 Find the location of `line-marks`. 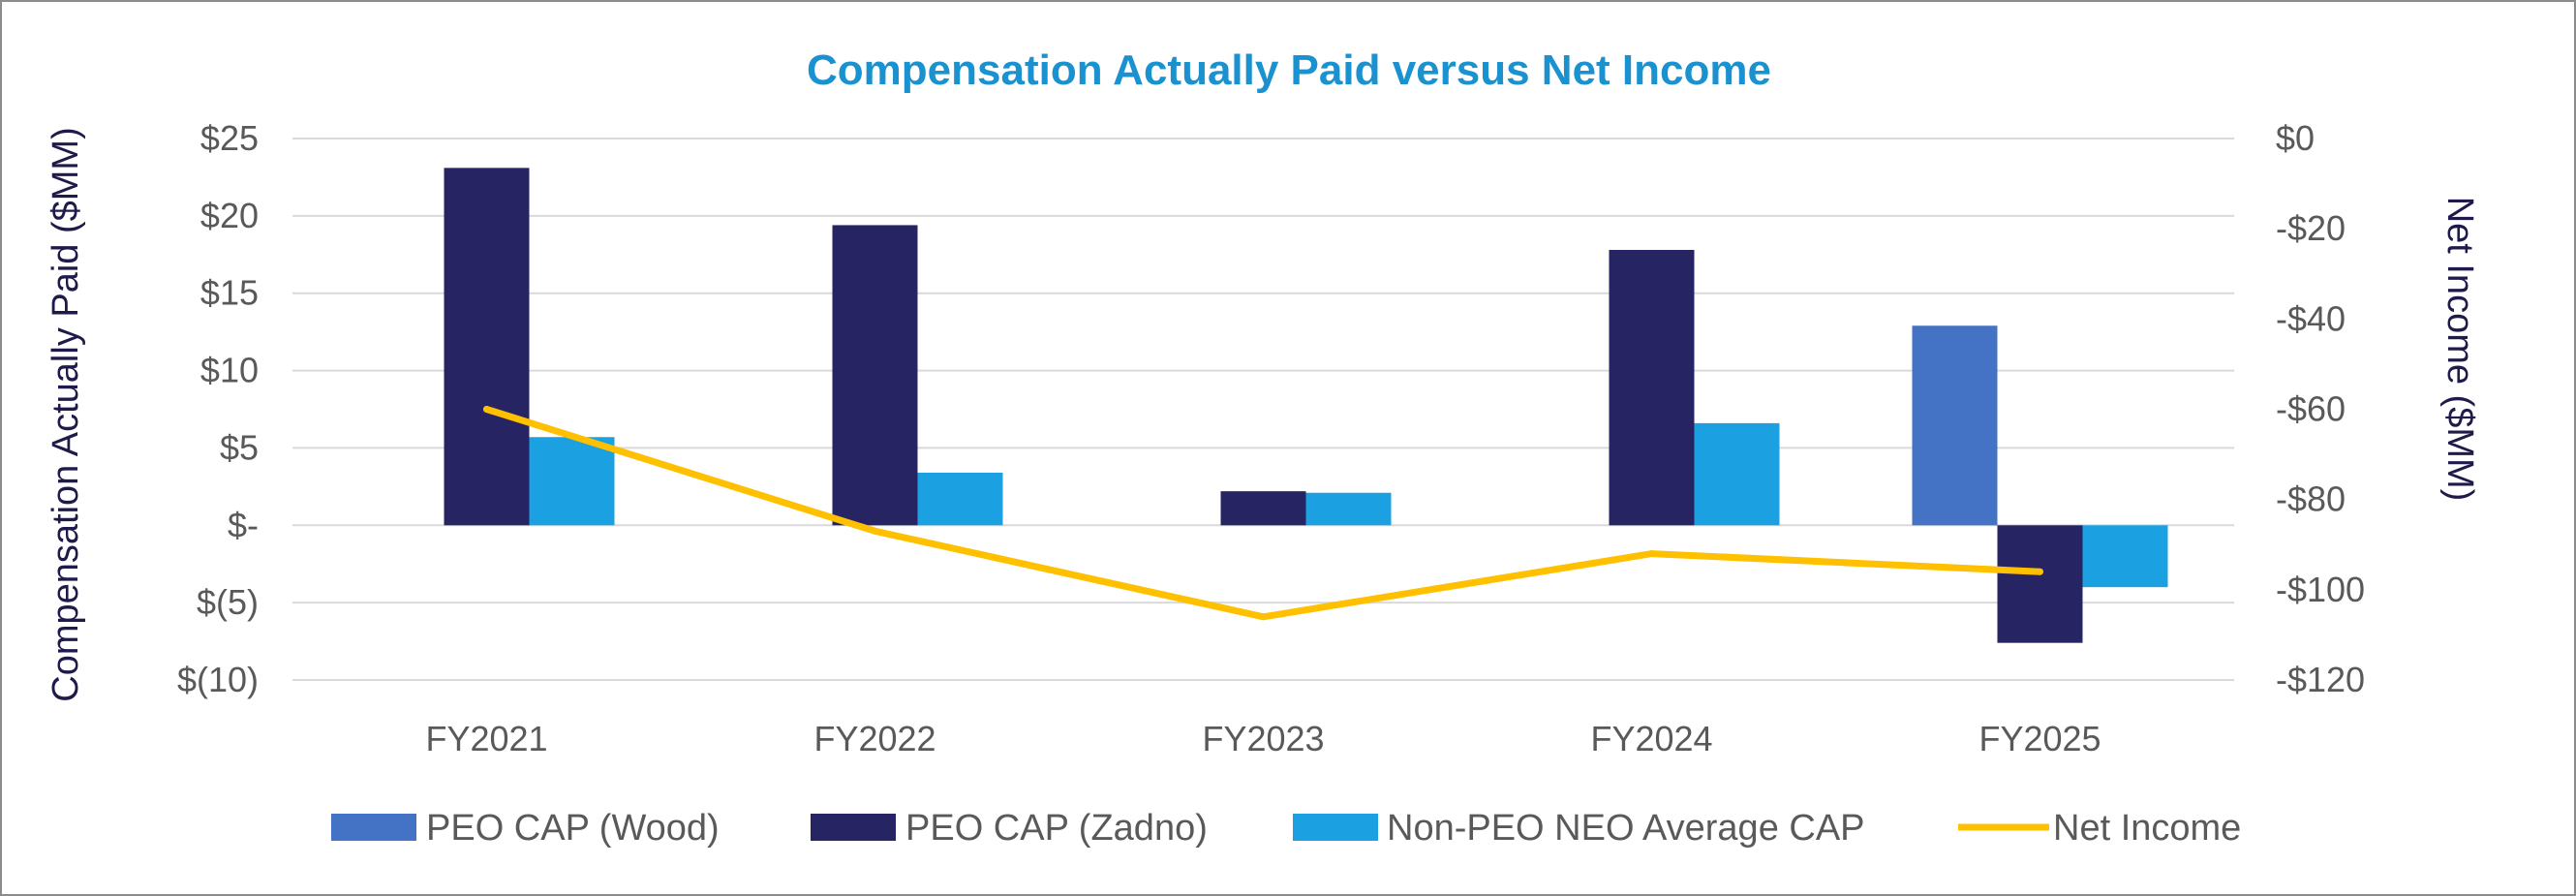

line-marks is located at coordinates (1263, 513).